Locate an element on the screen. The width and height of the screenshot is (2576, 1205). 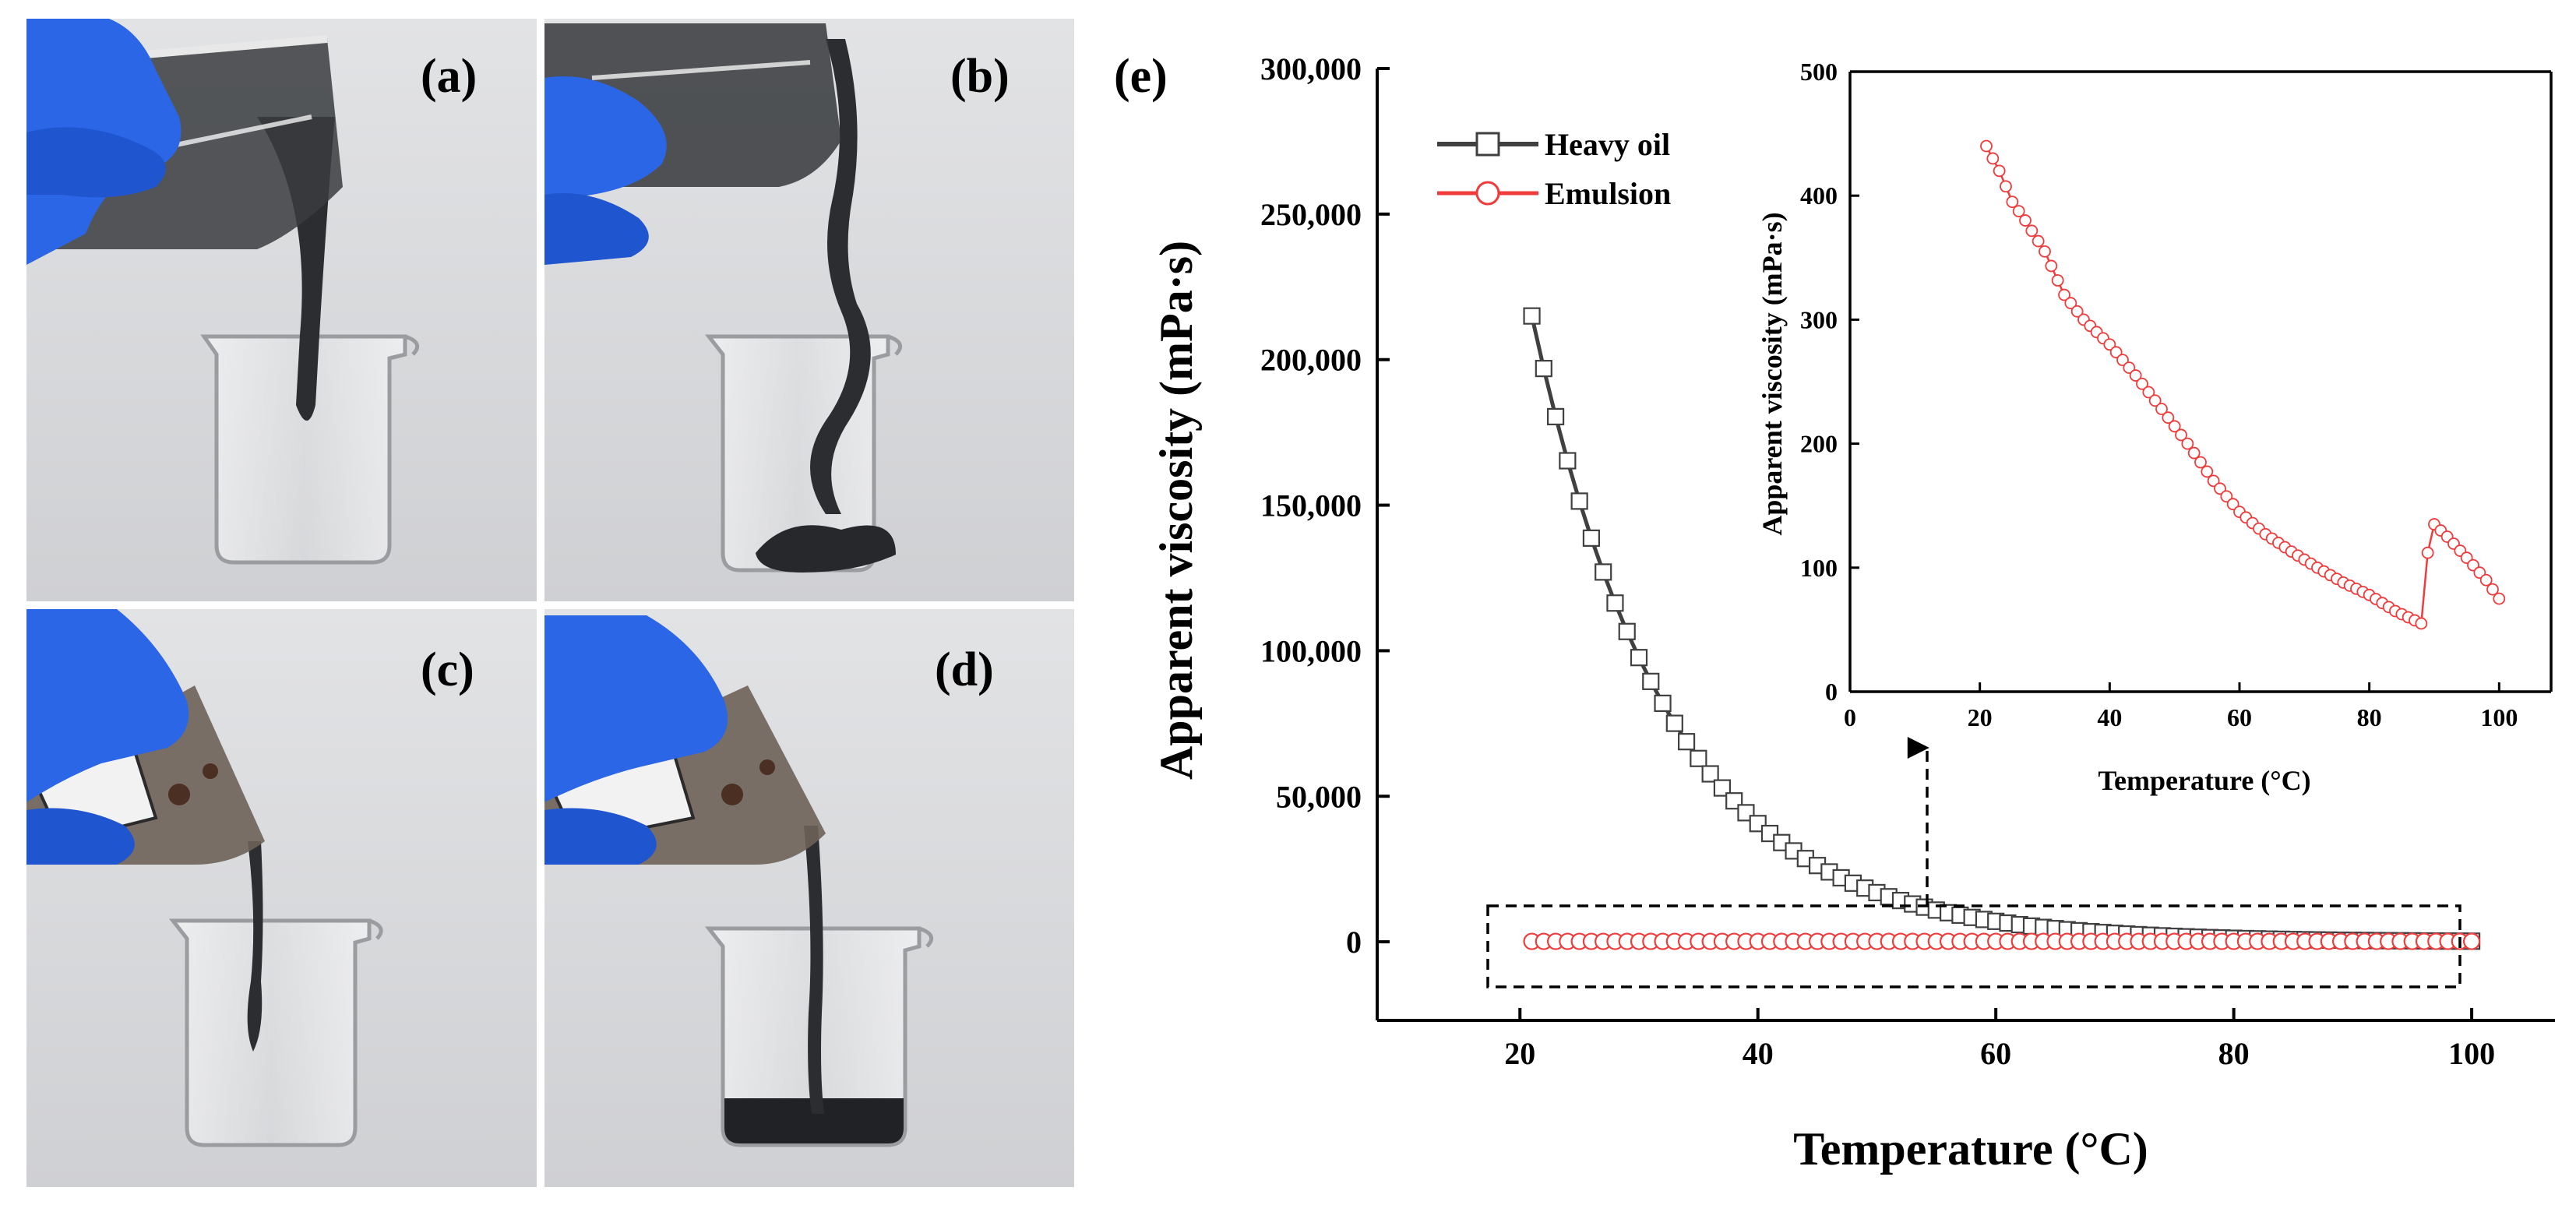
main-x-tick-label: 80 is located at coordinates (2234, 1054).